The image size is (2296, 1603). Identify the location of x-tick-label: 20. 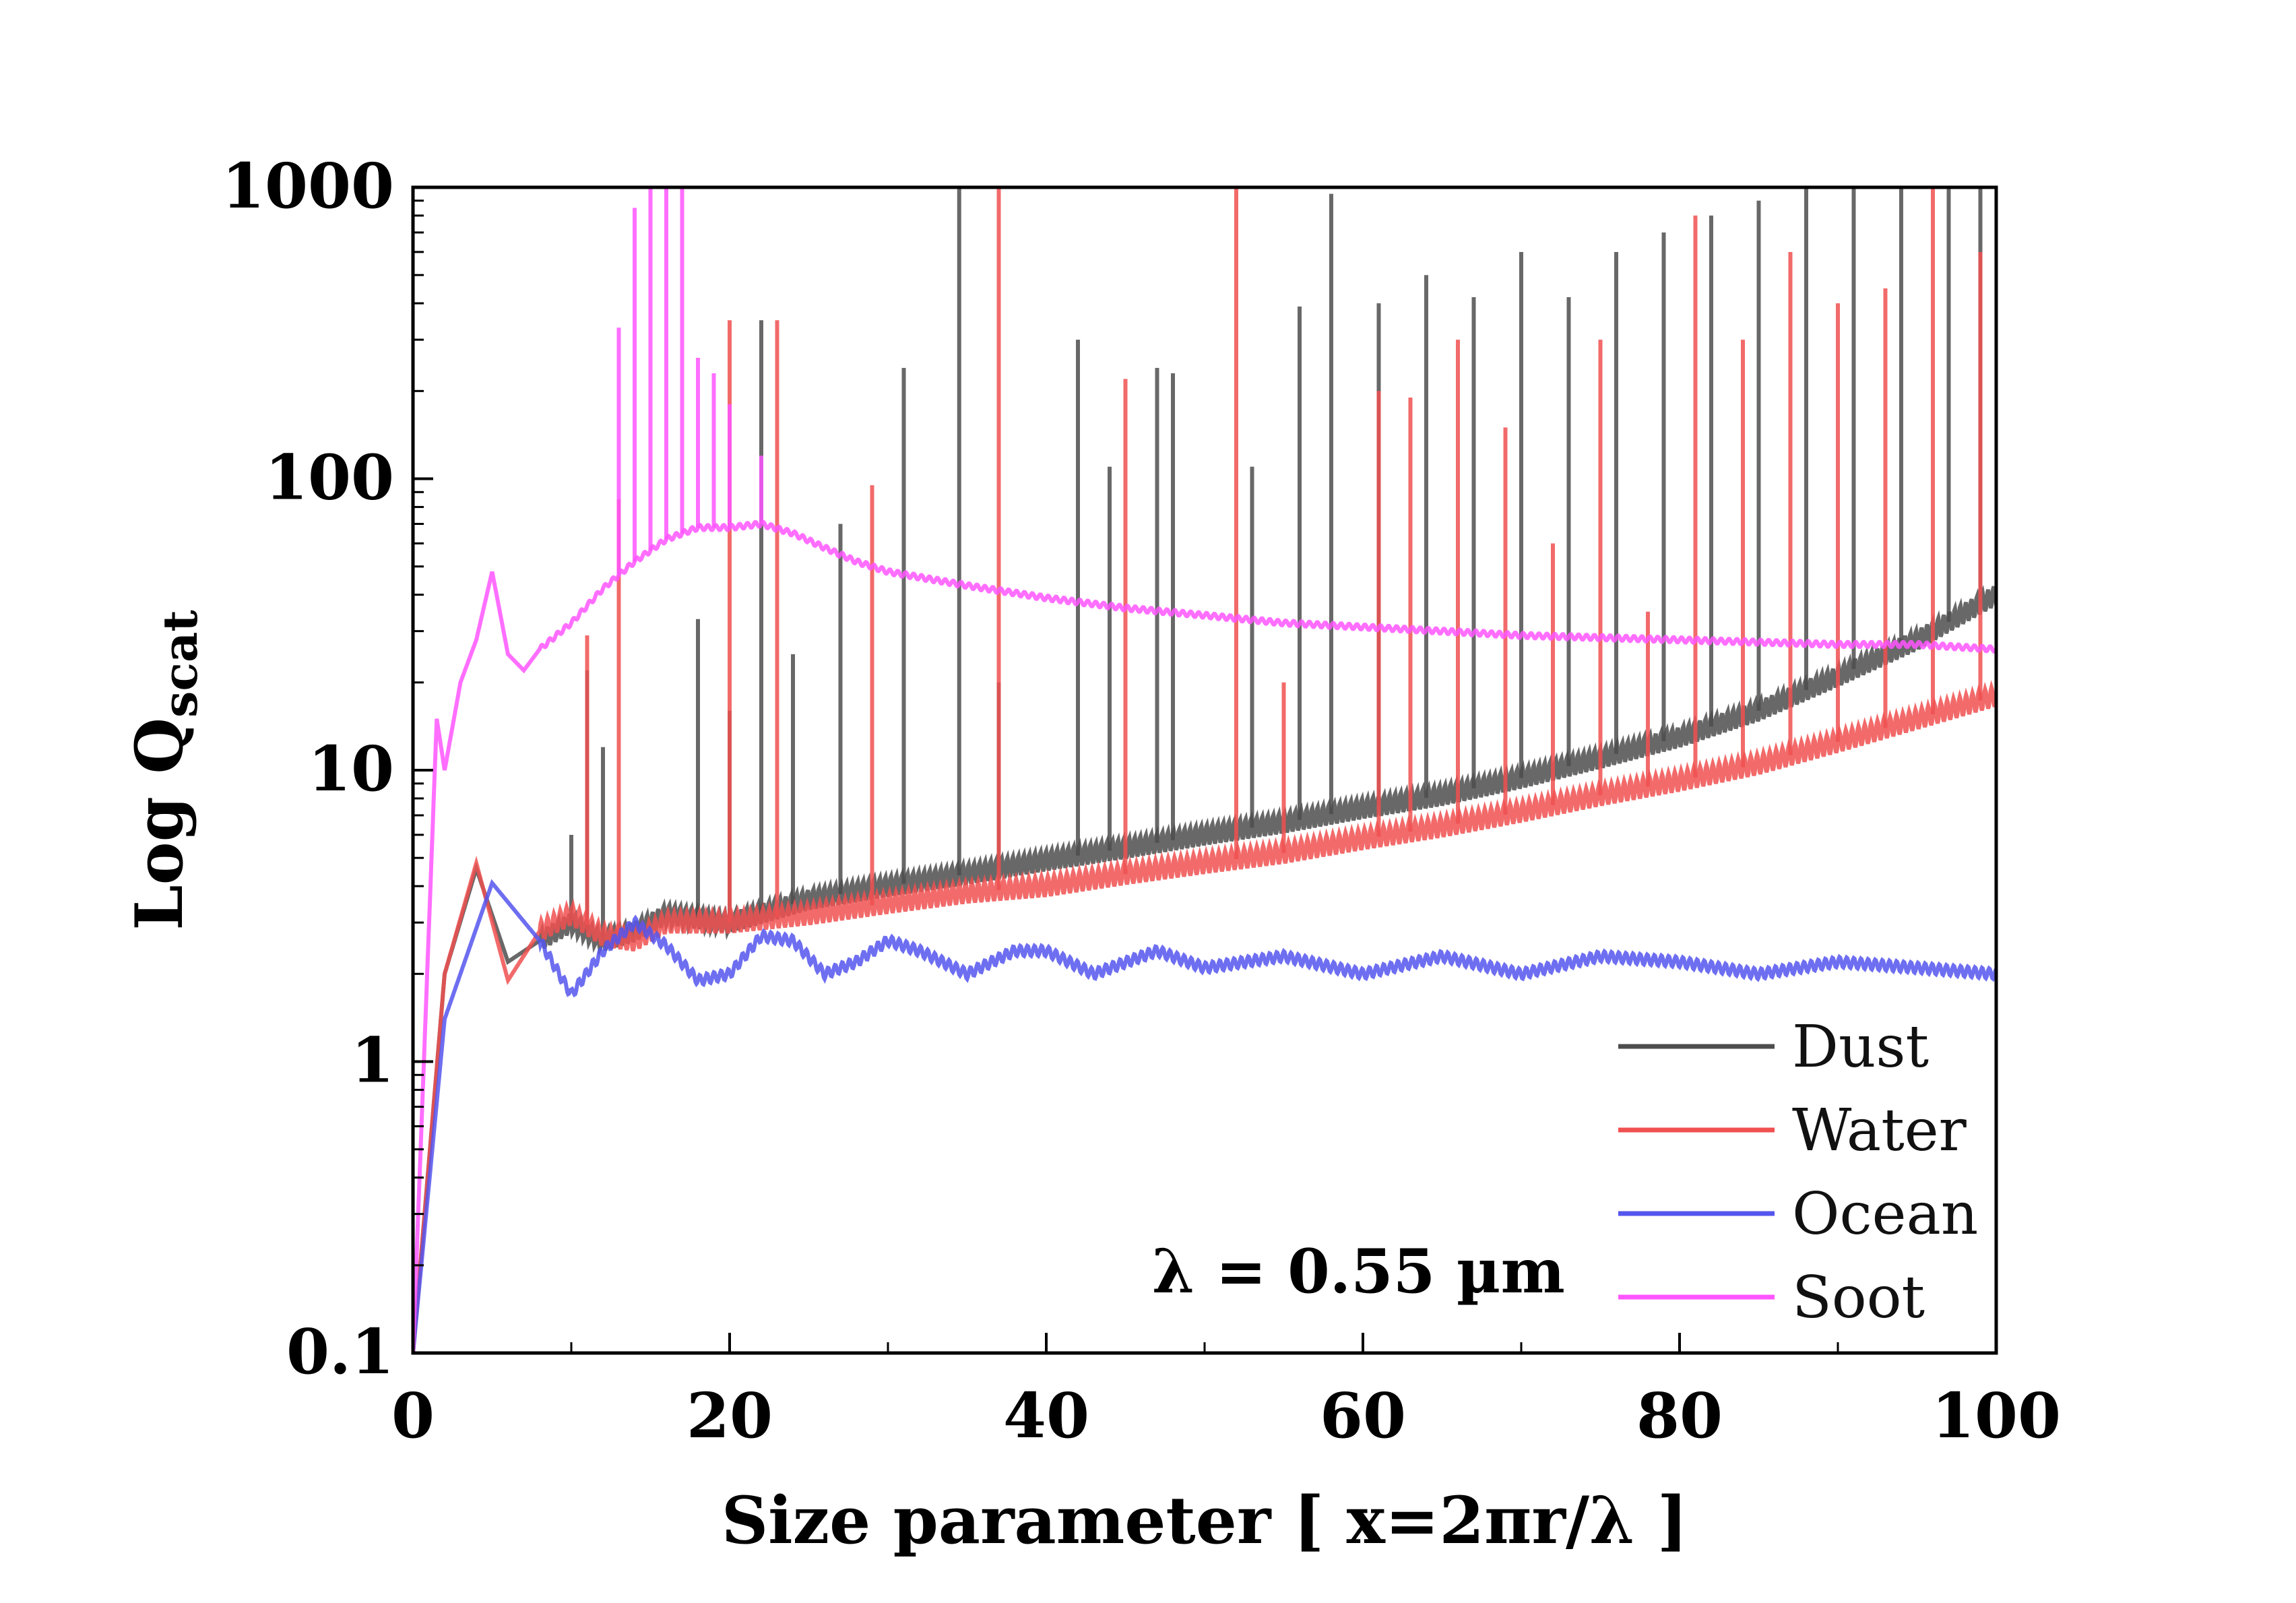
(730, 1415).